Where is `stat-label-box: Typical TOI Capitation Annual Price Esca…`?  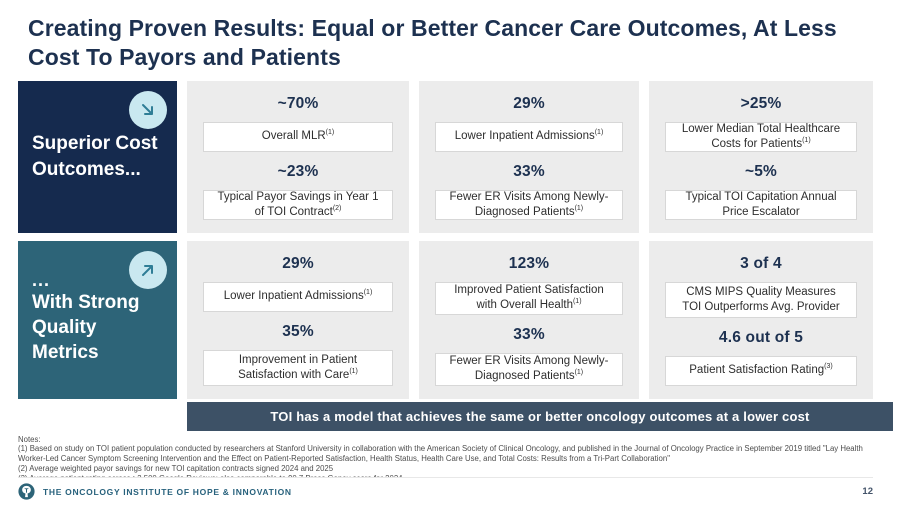 stat-label-box: Typical TOI Capitation Annual Price Esca… is located at coordinates (761, 204).